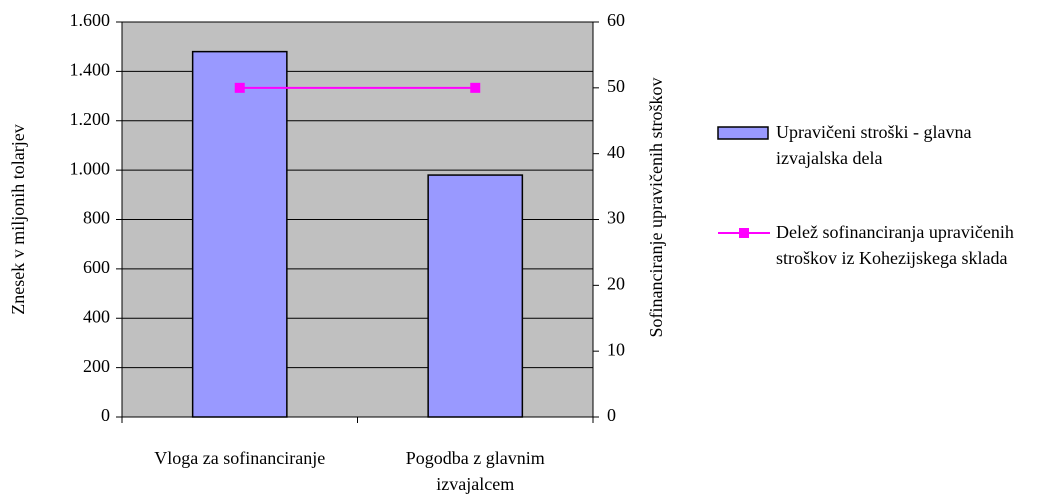  I want to click on y-axis-title: Znesek v miljonih tolarjev, so click(18, 219).